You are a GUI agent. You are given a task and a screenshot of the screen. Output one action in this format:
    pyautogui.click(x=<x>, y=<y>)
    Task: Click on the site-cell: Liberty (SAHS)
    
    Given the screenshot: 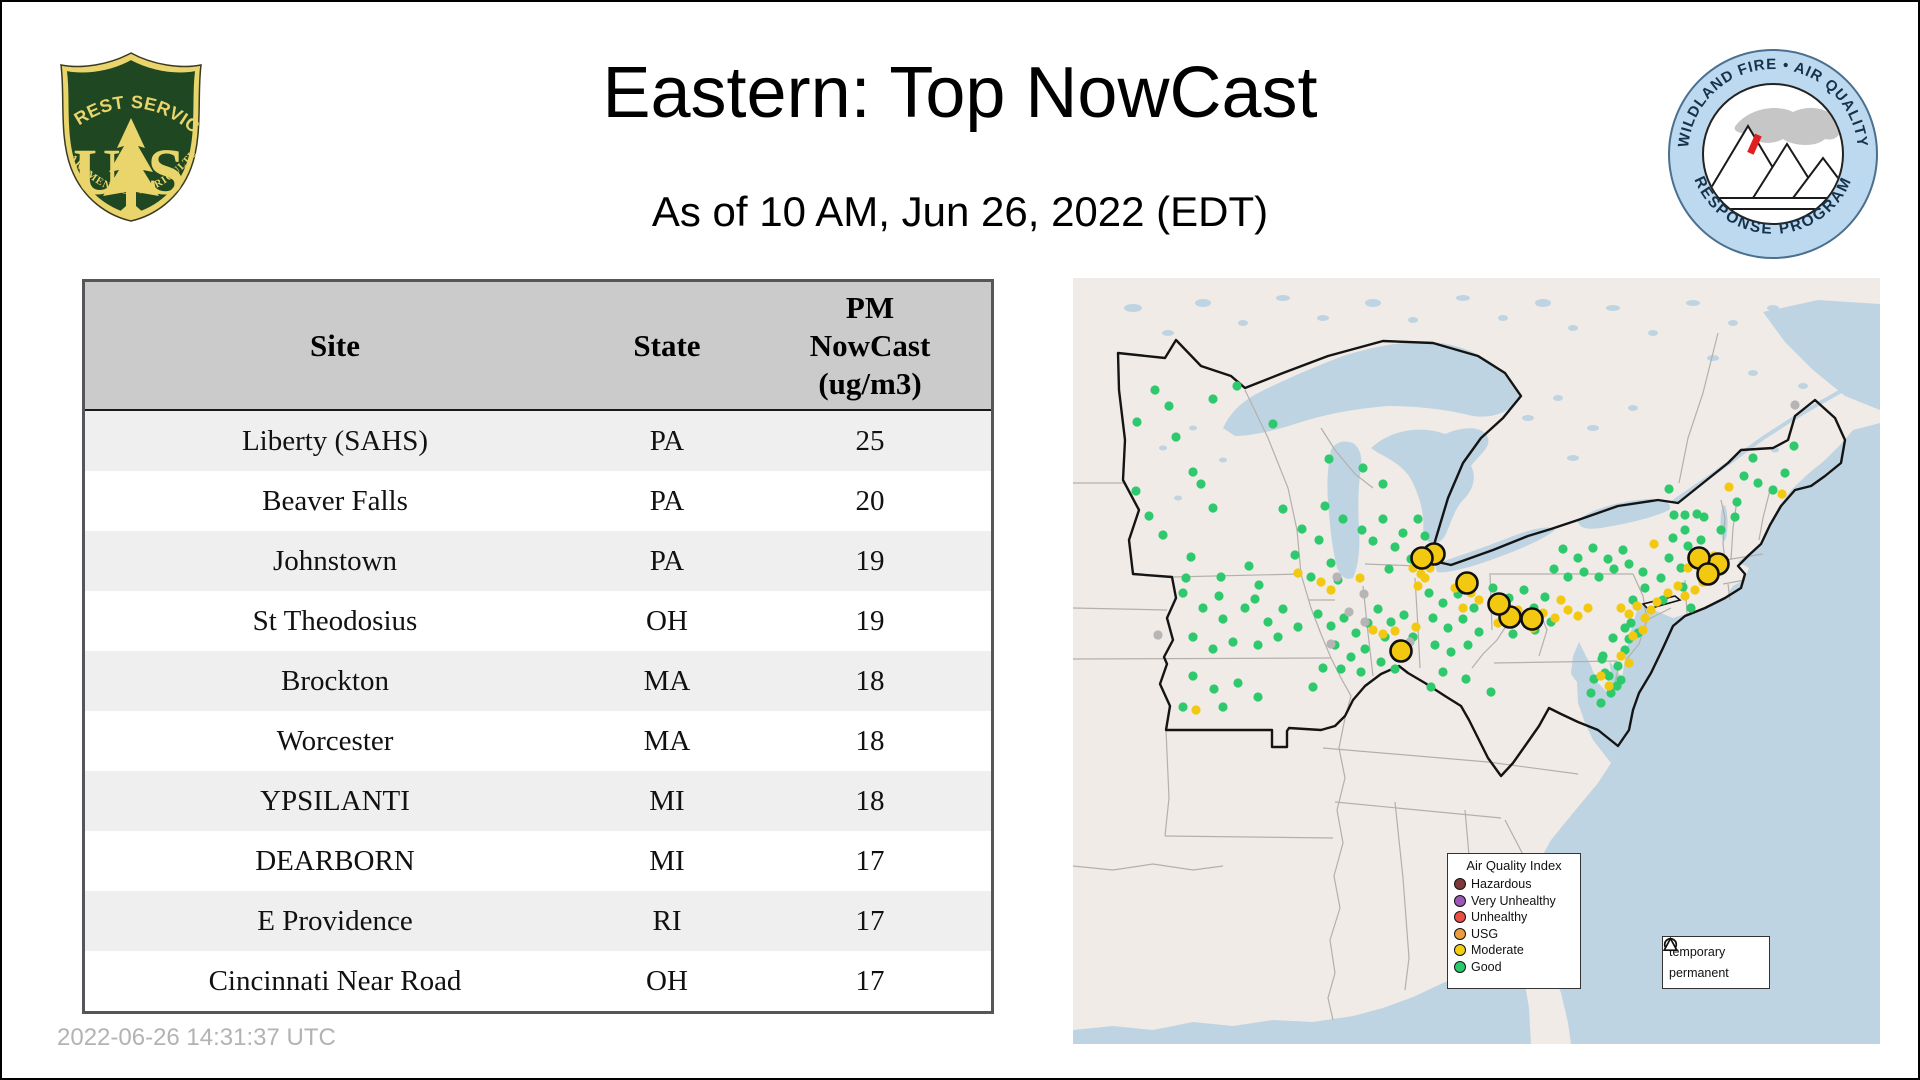 What is the action you would take?
    pyautogui.click(x=335, y=440)
    